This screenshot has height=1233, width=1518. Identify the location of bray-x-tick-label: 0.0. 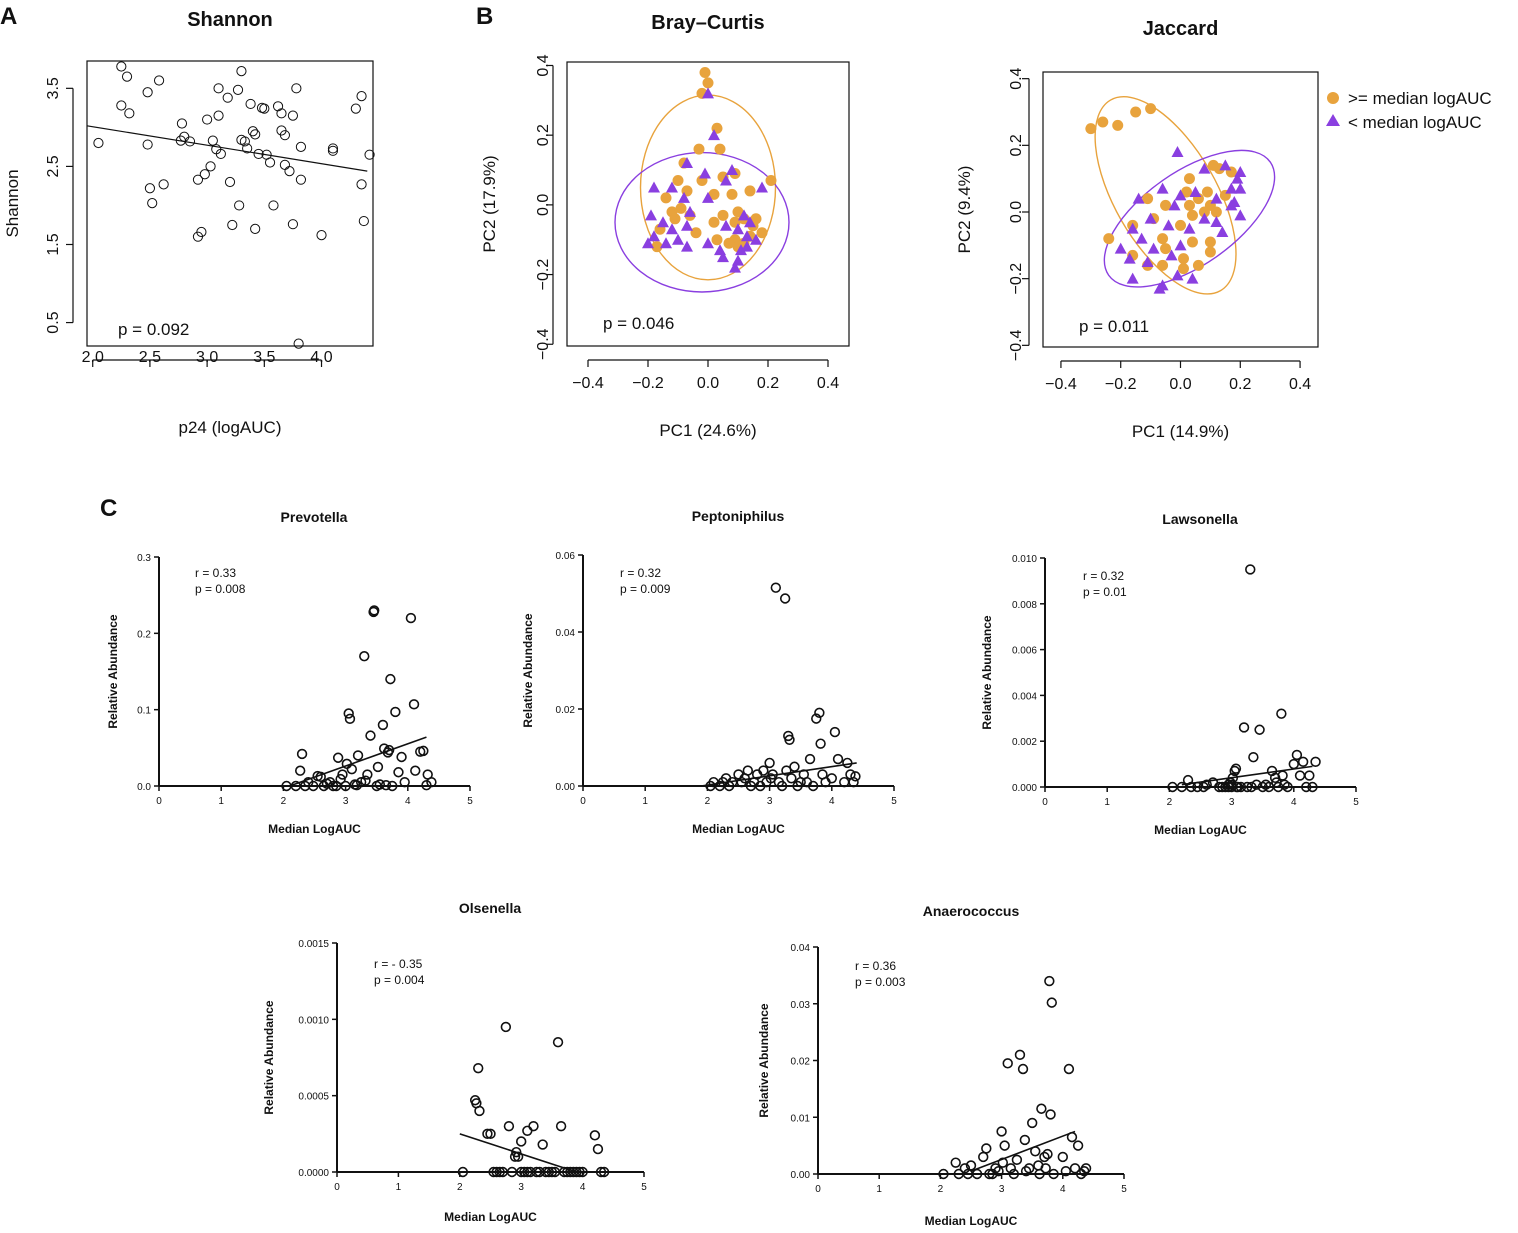
(708, 383).